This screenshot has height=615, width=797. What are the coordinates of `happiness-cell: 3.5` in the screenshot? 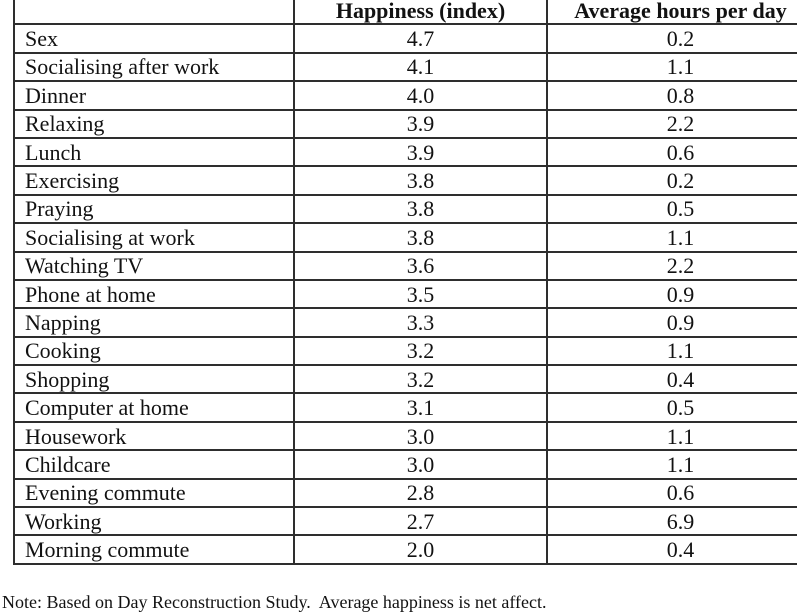 It's located at (420, 294).